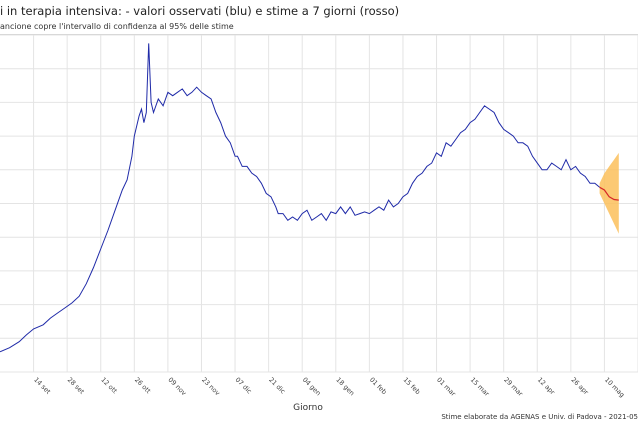 The image size is (638, 425). What do you see at coordinates (308, 408) in the screenshot?
I see `x-axis-label: Giorno` at bounding box center [308, 408].